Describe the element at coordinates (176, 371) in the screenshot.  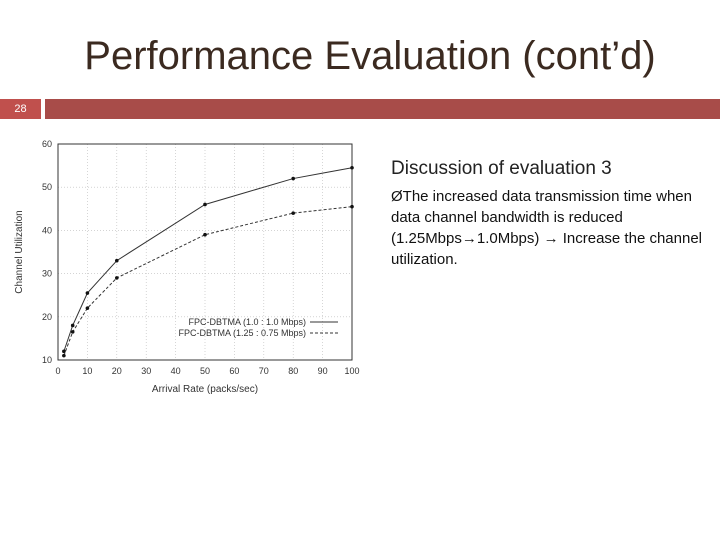
I see `x-tick-label: 40` at that location.